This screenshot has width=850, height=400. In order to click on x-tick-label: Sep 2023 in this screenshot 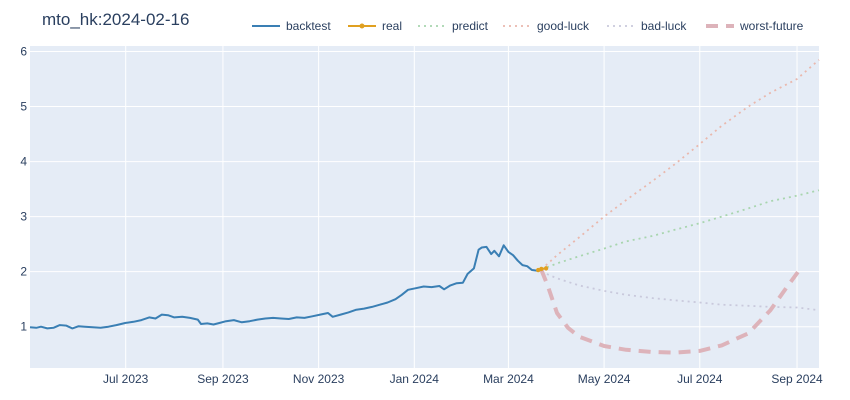, I will do `click(223, 379)`.